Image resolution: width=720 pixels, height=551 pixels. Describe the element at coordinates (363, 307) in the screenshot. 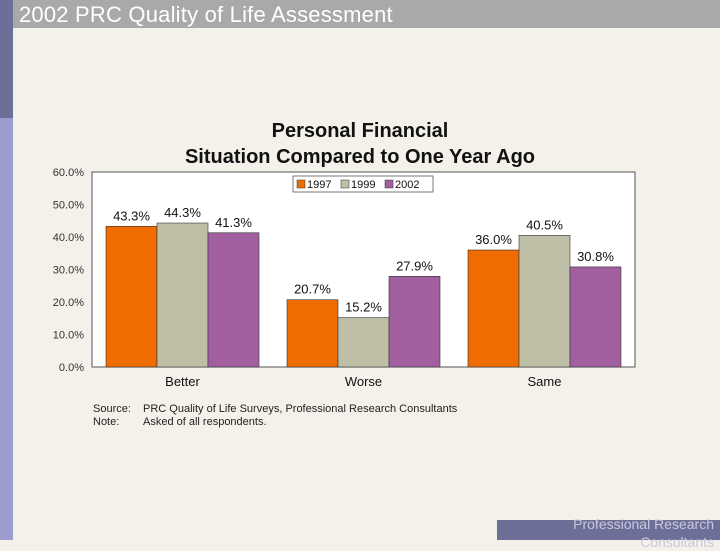

I see `data-label: 15.2%` at that location.